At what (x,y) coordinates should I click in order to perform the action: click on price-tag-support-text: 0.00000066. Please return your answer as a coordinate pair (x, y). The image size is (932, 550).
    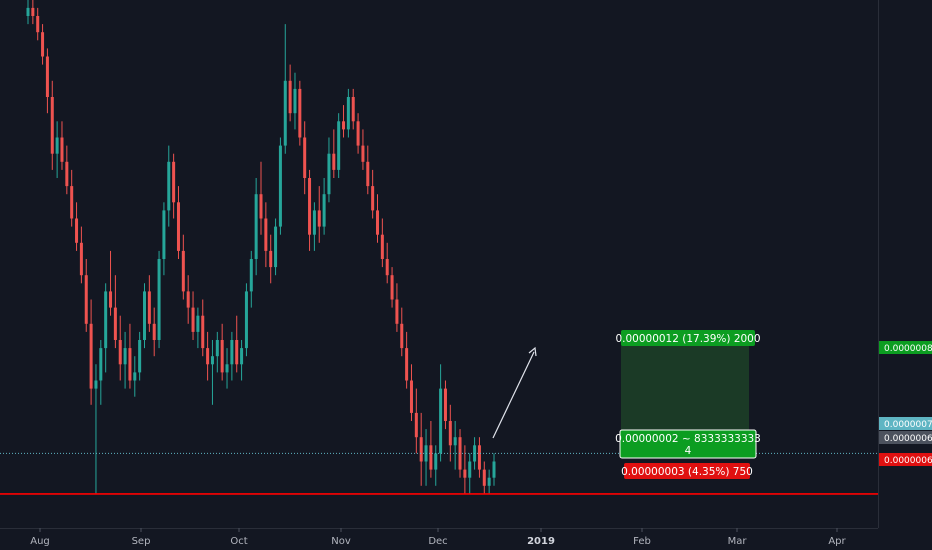
    Looking at the image, I should click on (908, 461).